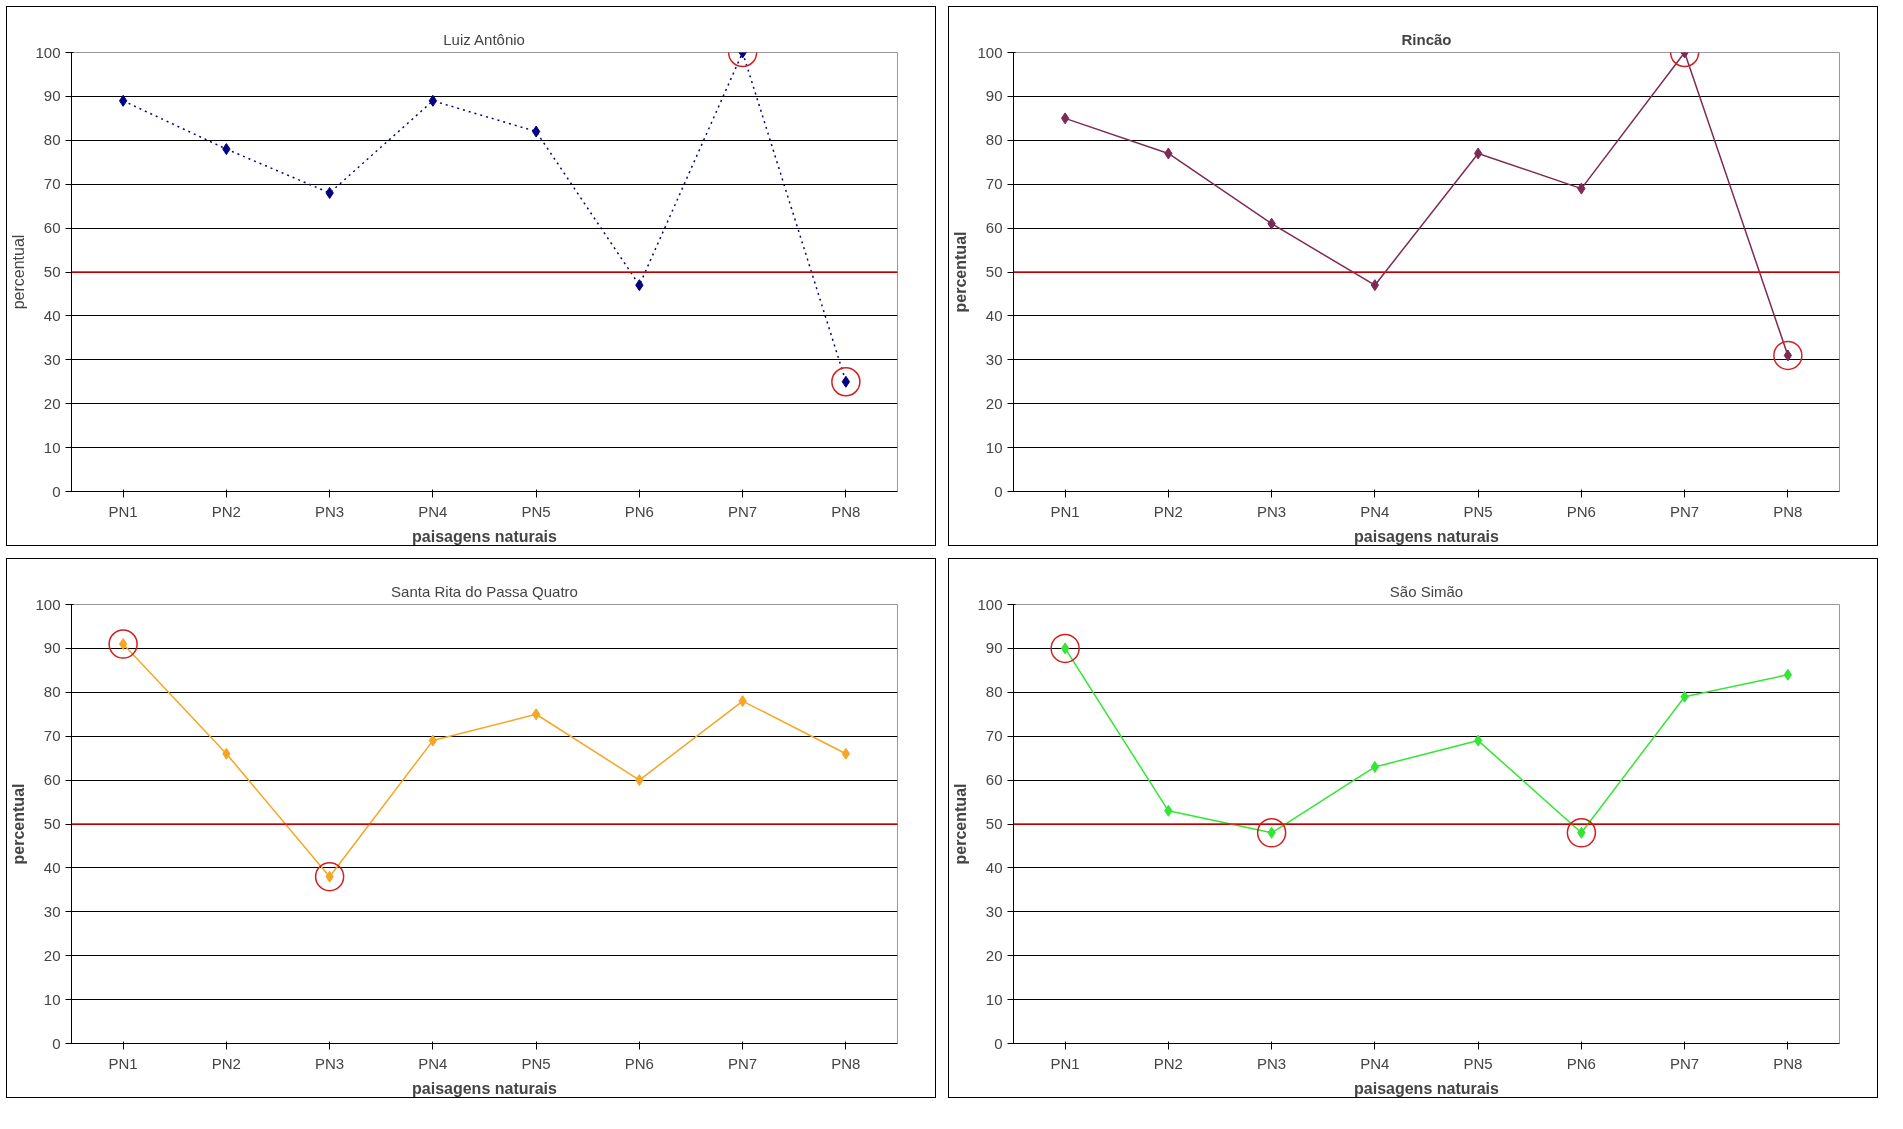  I want to click on chart-title: Luiz Antônio, so click(484, 39).